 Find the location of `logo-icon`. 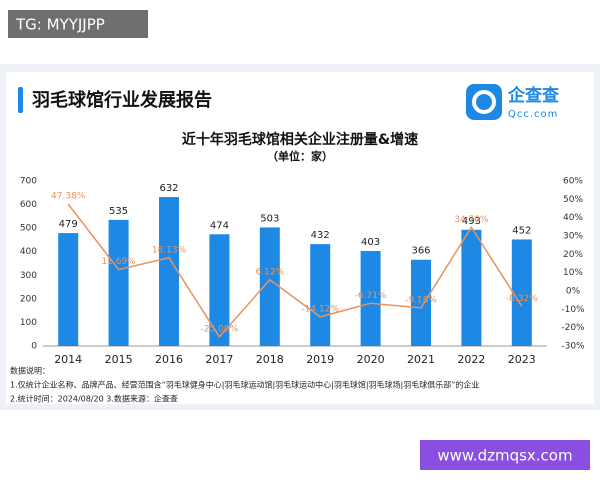

logo-icon is located at coordinates (484, 102).